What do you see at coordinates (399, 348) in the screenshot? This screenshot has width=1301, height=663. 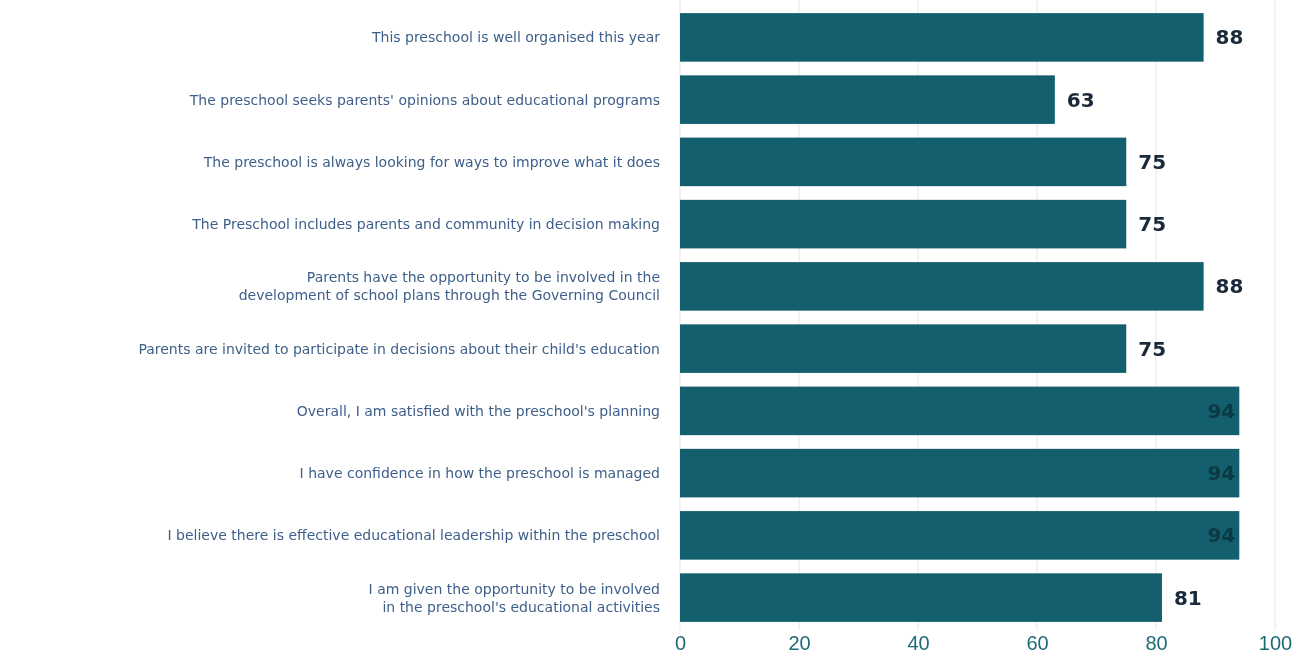 I see `y-tick-label: Parents are invited to participate in decisions about their child's education` at bounding box center [399, 348].